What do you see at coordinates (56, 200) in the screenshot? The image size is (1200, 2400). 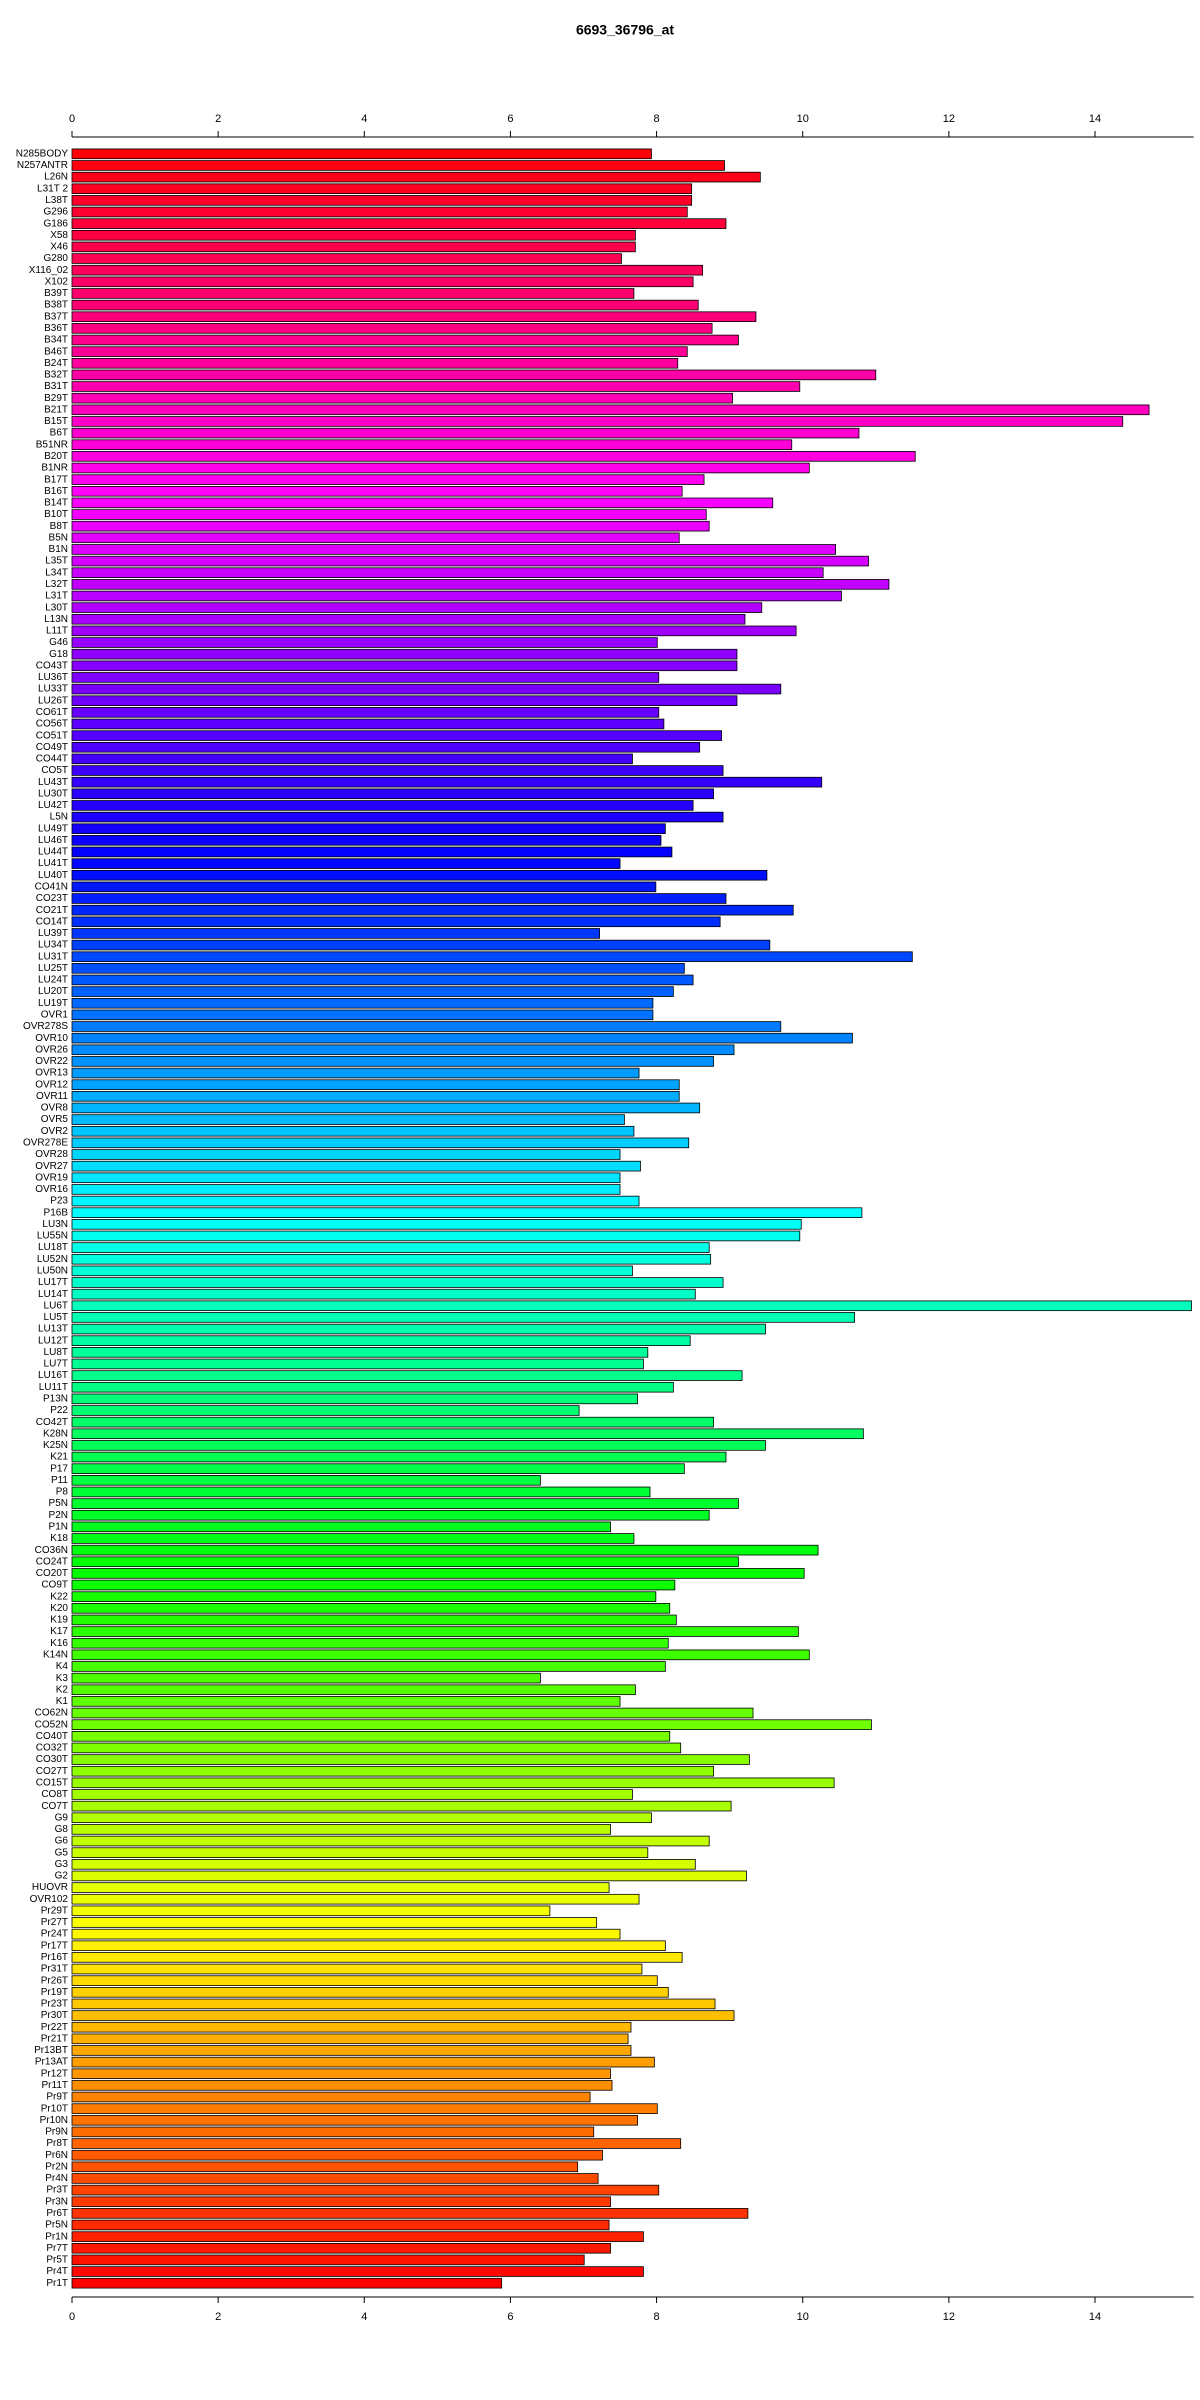 I see `category-label: L38T` at bounding box center [56, 200].